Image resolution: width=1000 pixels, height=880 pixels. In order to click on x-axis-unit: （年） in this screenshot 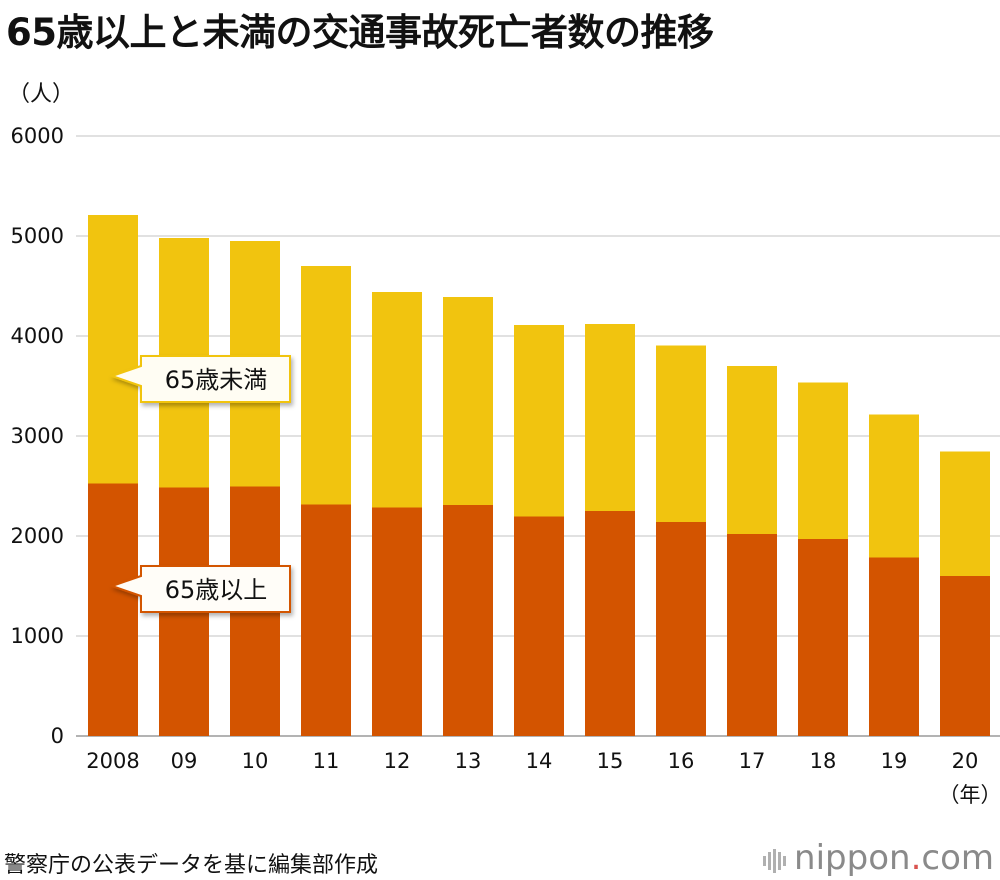, I will do `click(969, 795)`.